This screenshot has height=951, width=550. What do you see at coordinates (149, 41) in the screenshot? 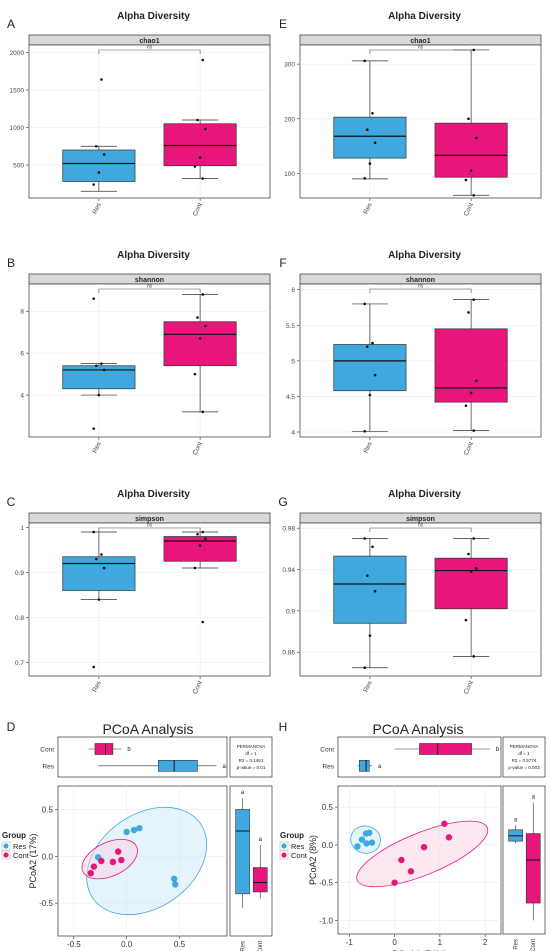
I see `facet-label: chao1` at bounding box center [149, 41].